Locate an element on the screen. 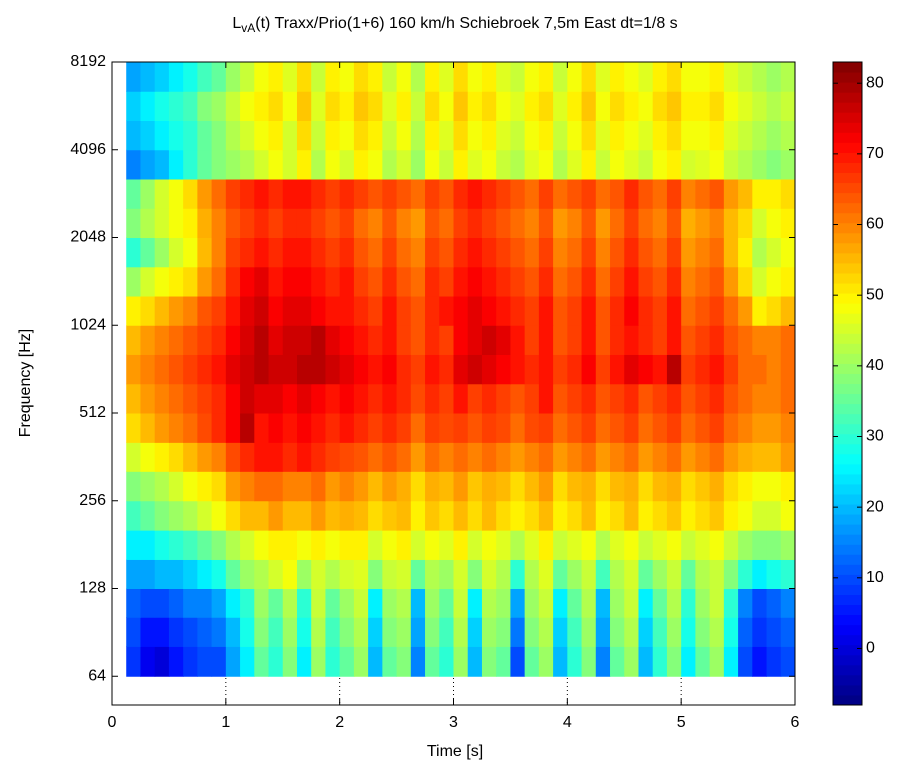 The image size is (924, 774). y-tick-label: 8192 is located at coordinates (88, 61).